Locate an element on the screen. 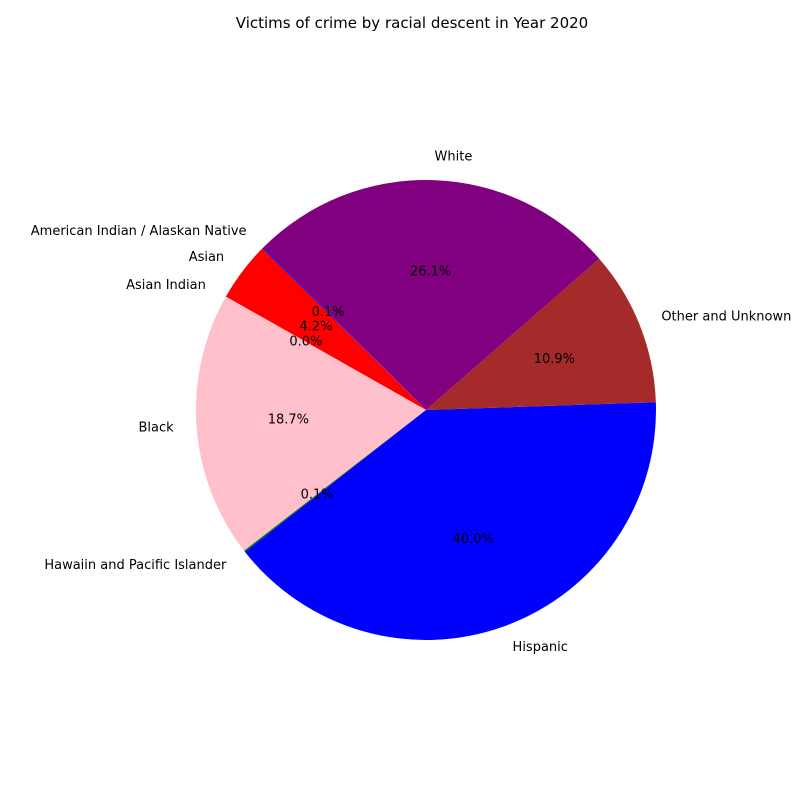 The width and height of the screenshot is (800, 800). percent-label-hispanic: 40.0% is located at coordinates (473, 539).